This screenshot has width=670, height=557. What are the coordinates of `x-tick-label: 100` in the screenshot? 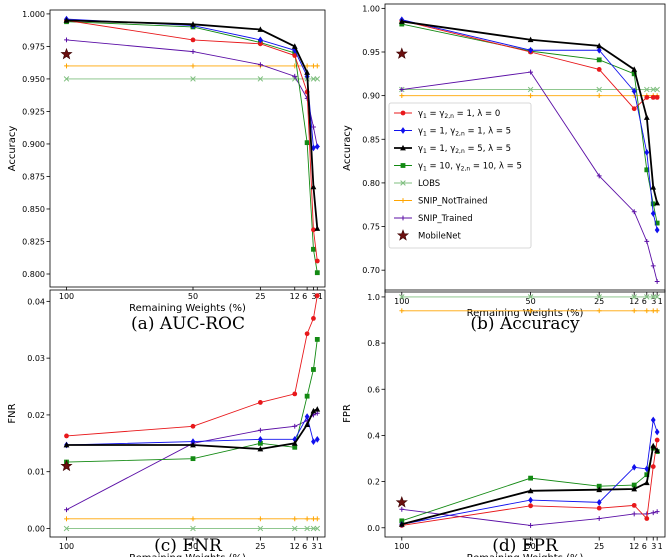 It's located at (66, 546).